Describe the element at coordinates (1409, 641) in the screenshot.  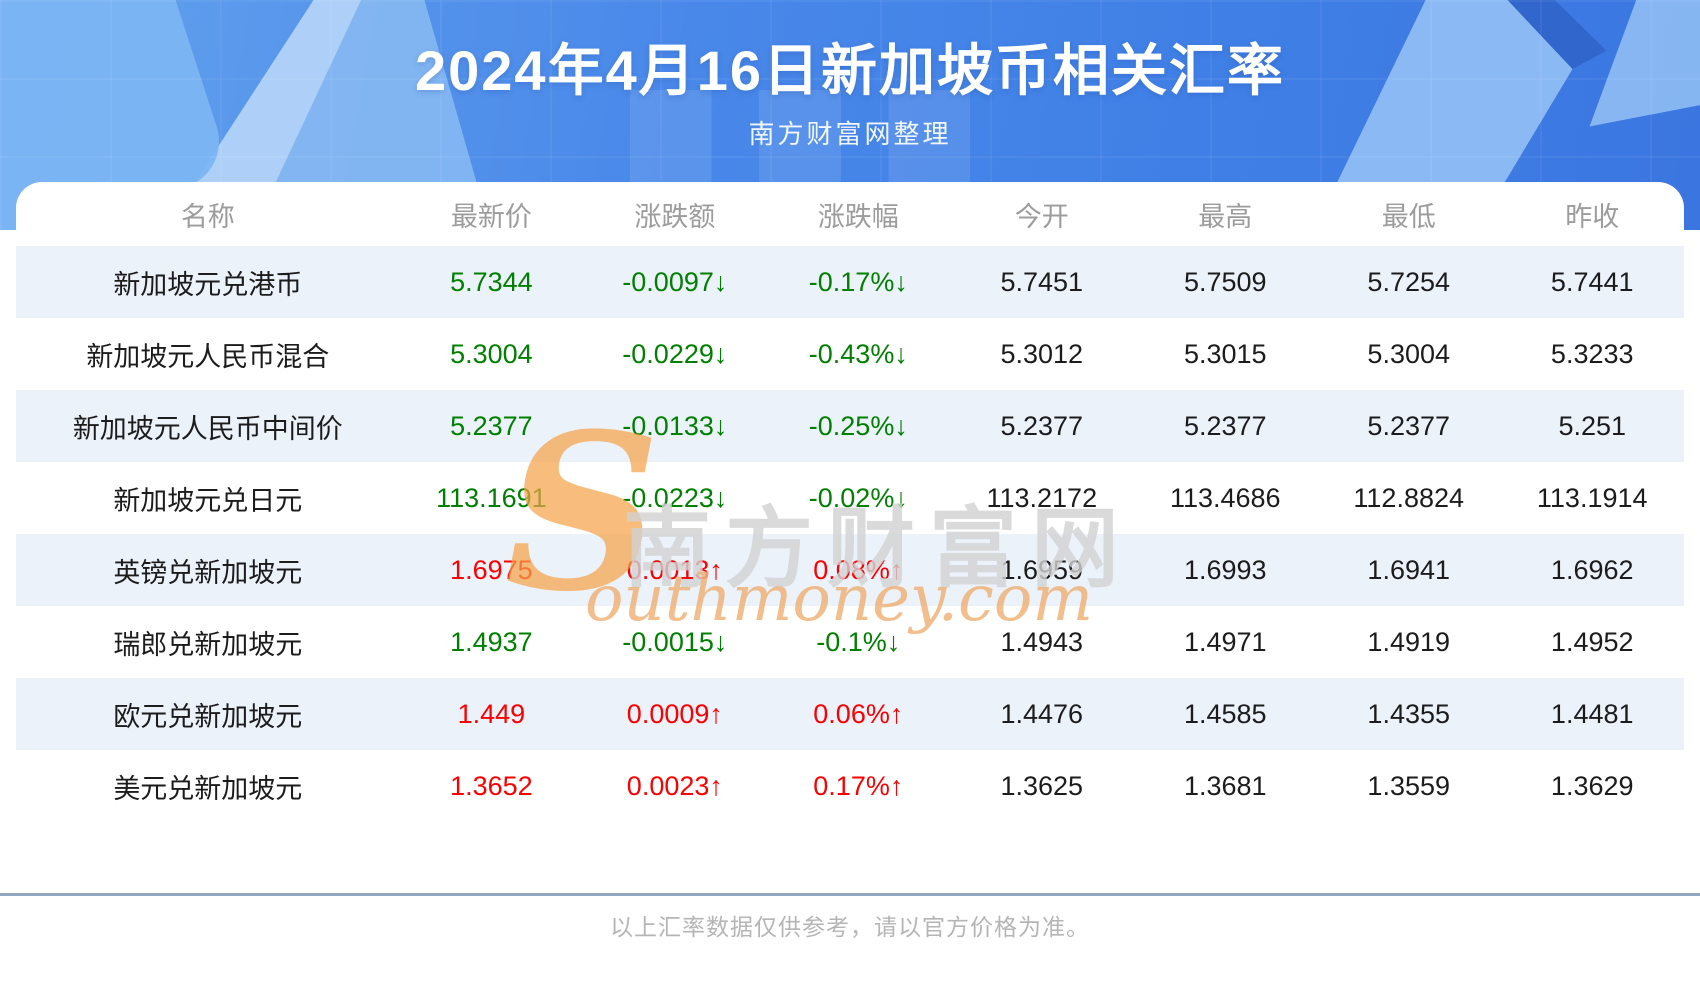
I see `cell-low: 1.4919` at that location.